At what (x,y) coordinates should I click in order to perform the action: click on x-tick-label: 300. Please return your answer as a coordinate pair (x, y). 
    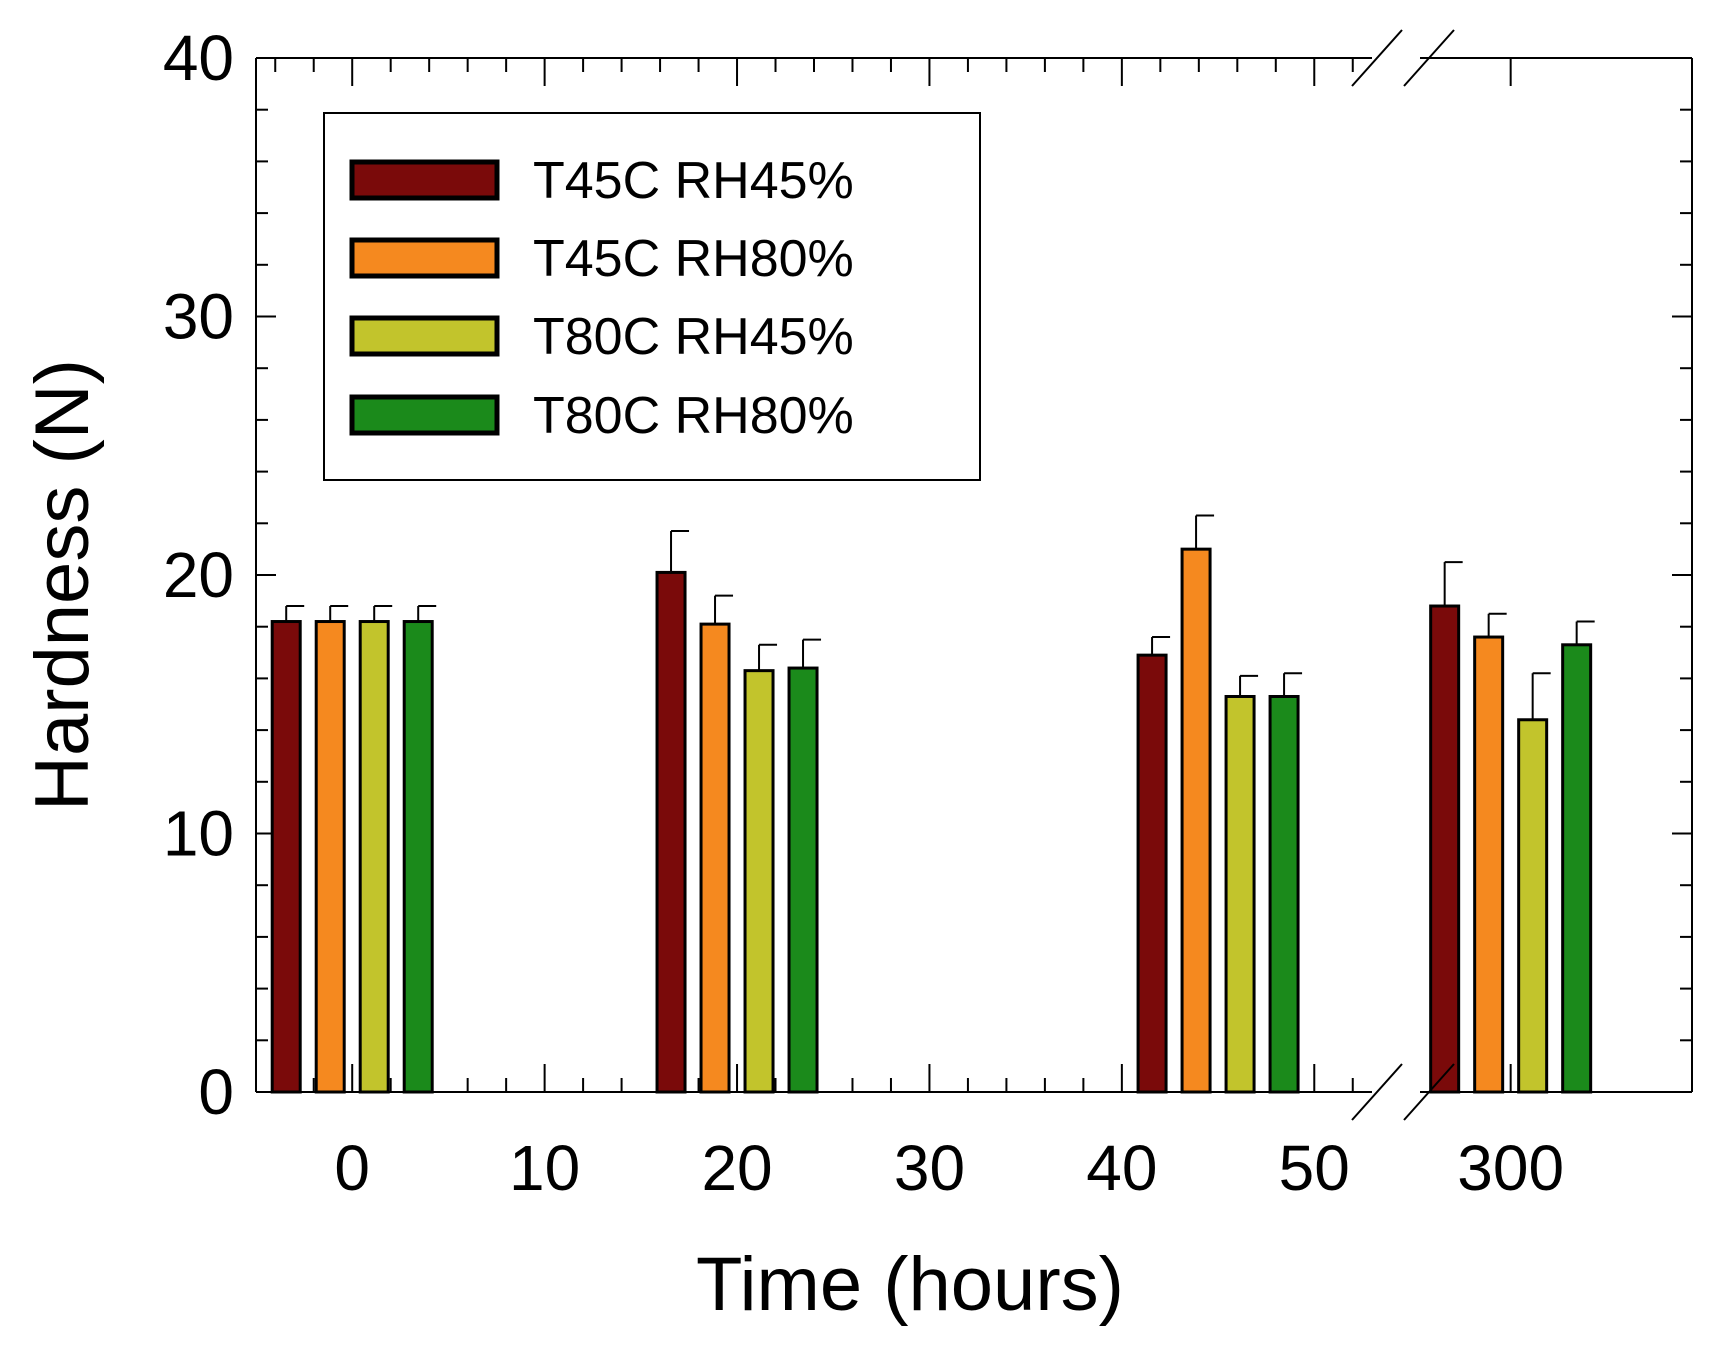
    Looking at the image, I should click on (1510, 1168).